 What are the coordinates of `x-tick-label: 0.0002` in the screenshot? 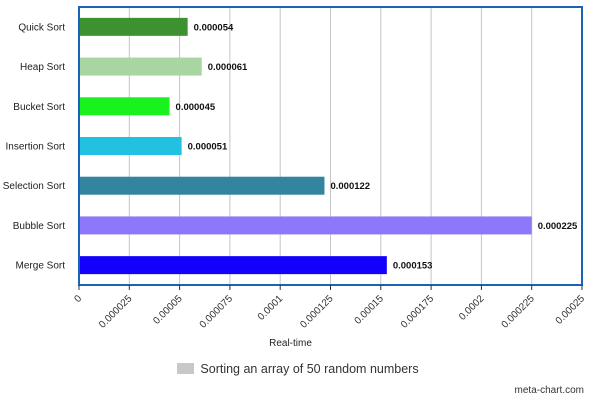 It's located at (472, 308).